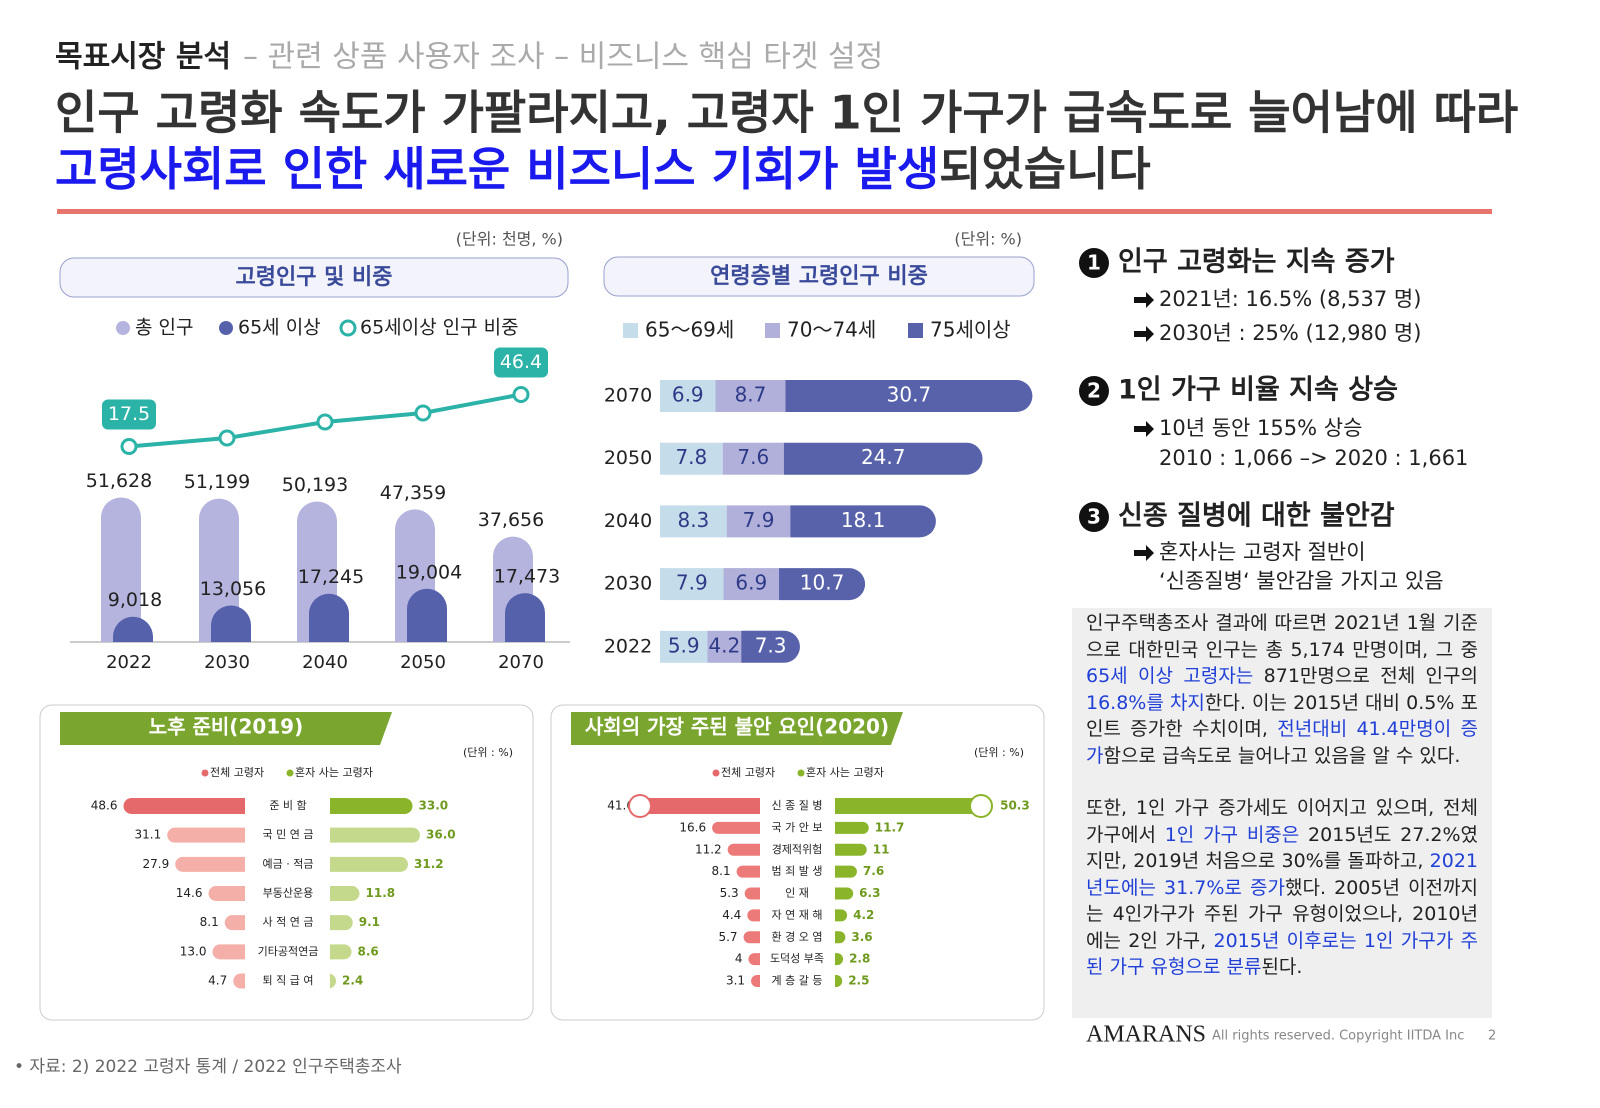  What do you see at coordinates (497, 169) in the screenshot?
I see `headline-emphasis: 고령사회로 인한 새로운 비즈니스 기회가 발생` at bounding box center [497, 169].